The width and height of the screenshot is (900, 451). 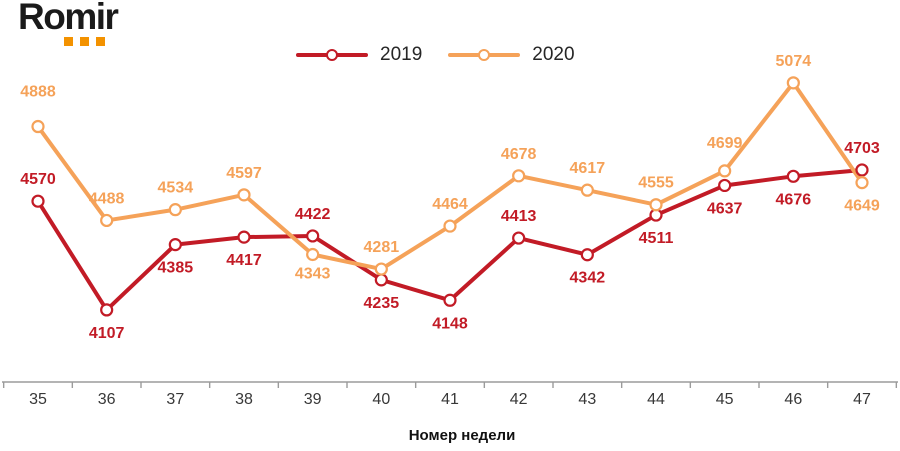 What do you see at coordinates (588, 278) in the screenshot?
I see `data-label-2019: 4342` at bounding box center [588, 278].